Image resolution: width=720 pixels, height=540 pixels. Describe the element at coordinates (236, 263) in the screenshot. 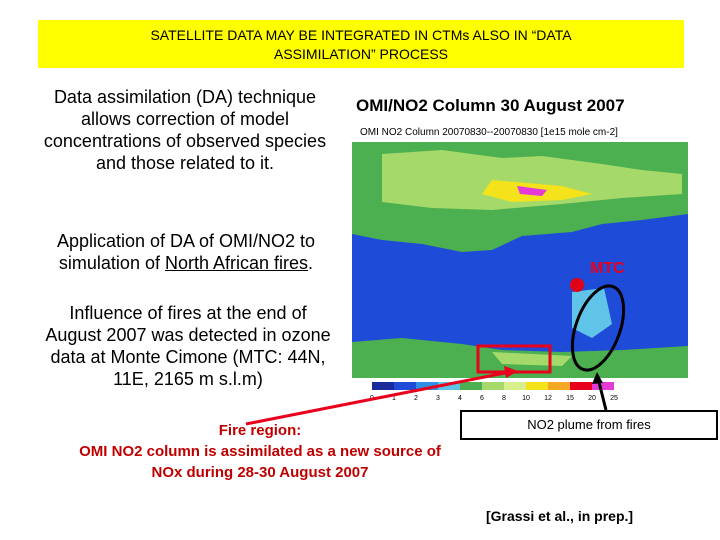

I see `north-african-fires-link: North African fires` at that location.